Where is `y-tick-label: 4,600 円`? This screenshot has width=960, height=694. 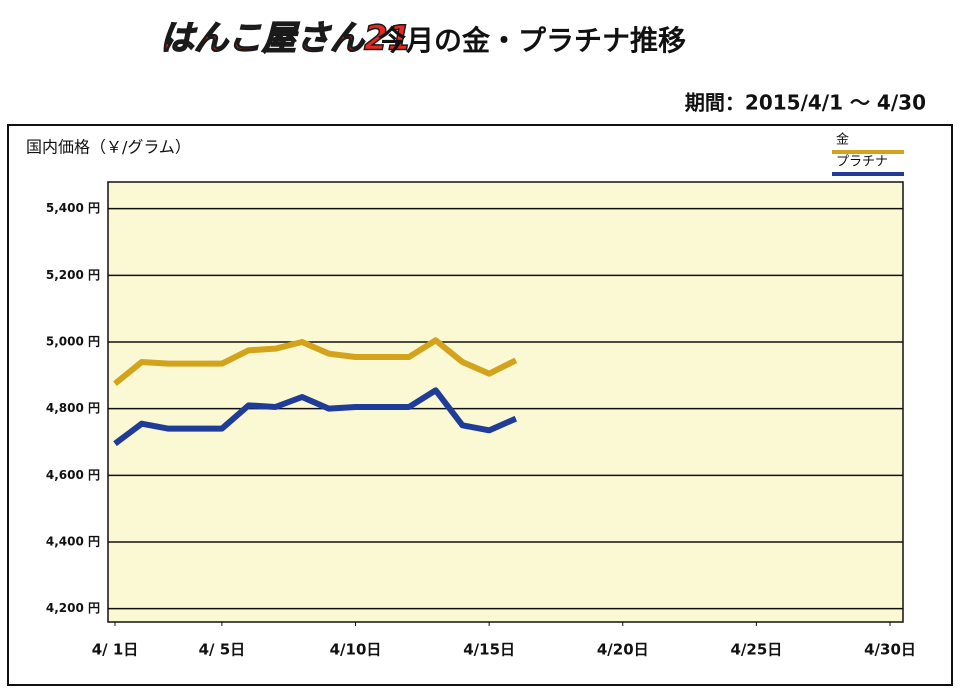
y-tick-label: 4,600 円 is located at coordinates (73, 475).